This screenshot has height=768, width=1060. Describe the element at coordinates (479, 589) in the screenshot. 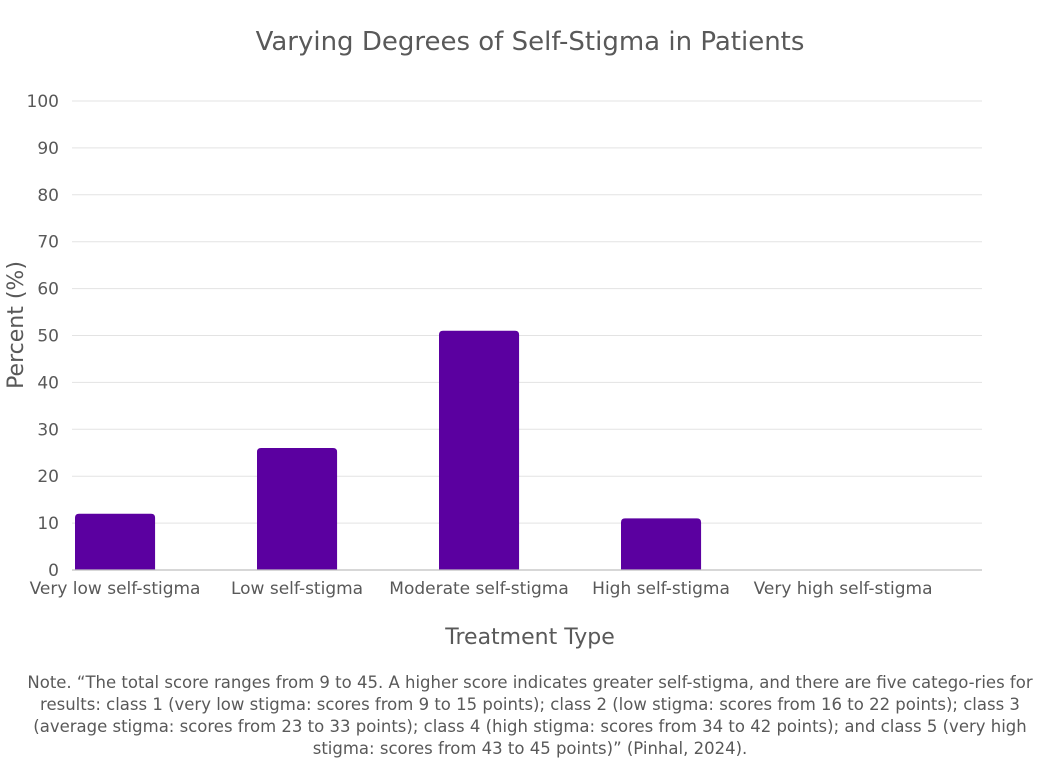

I see `x-category-label: Moderate self-stigma` at that location.